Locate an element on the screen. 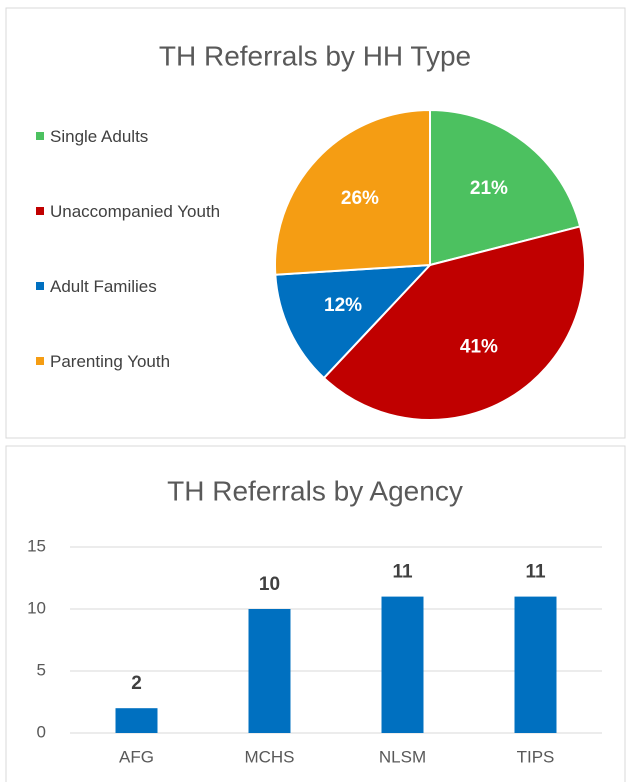 Image resolution: width=630 pixels, height=782 pixels. legend-entry: Unaccompanied Youth is located at coordinates (131, 211).